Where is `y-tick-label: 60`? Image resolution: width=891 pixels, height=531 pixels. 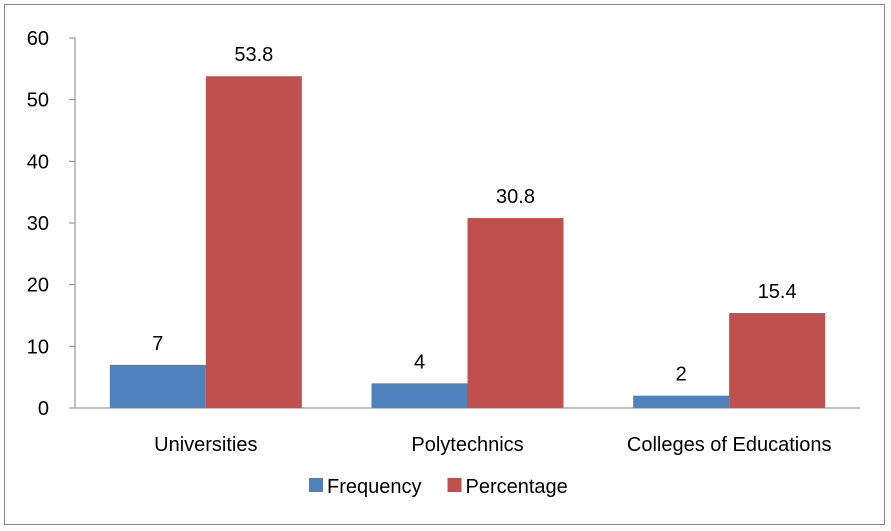
y-tick-label: 60 is located at coordinates (38, 39).